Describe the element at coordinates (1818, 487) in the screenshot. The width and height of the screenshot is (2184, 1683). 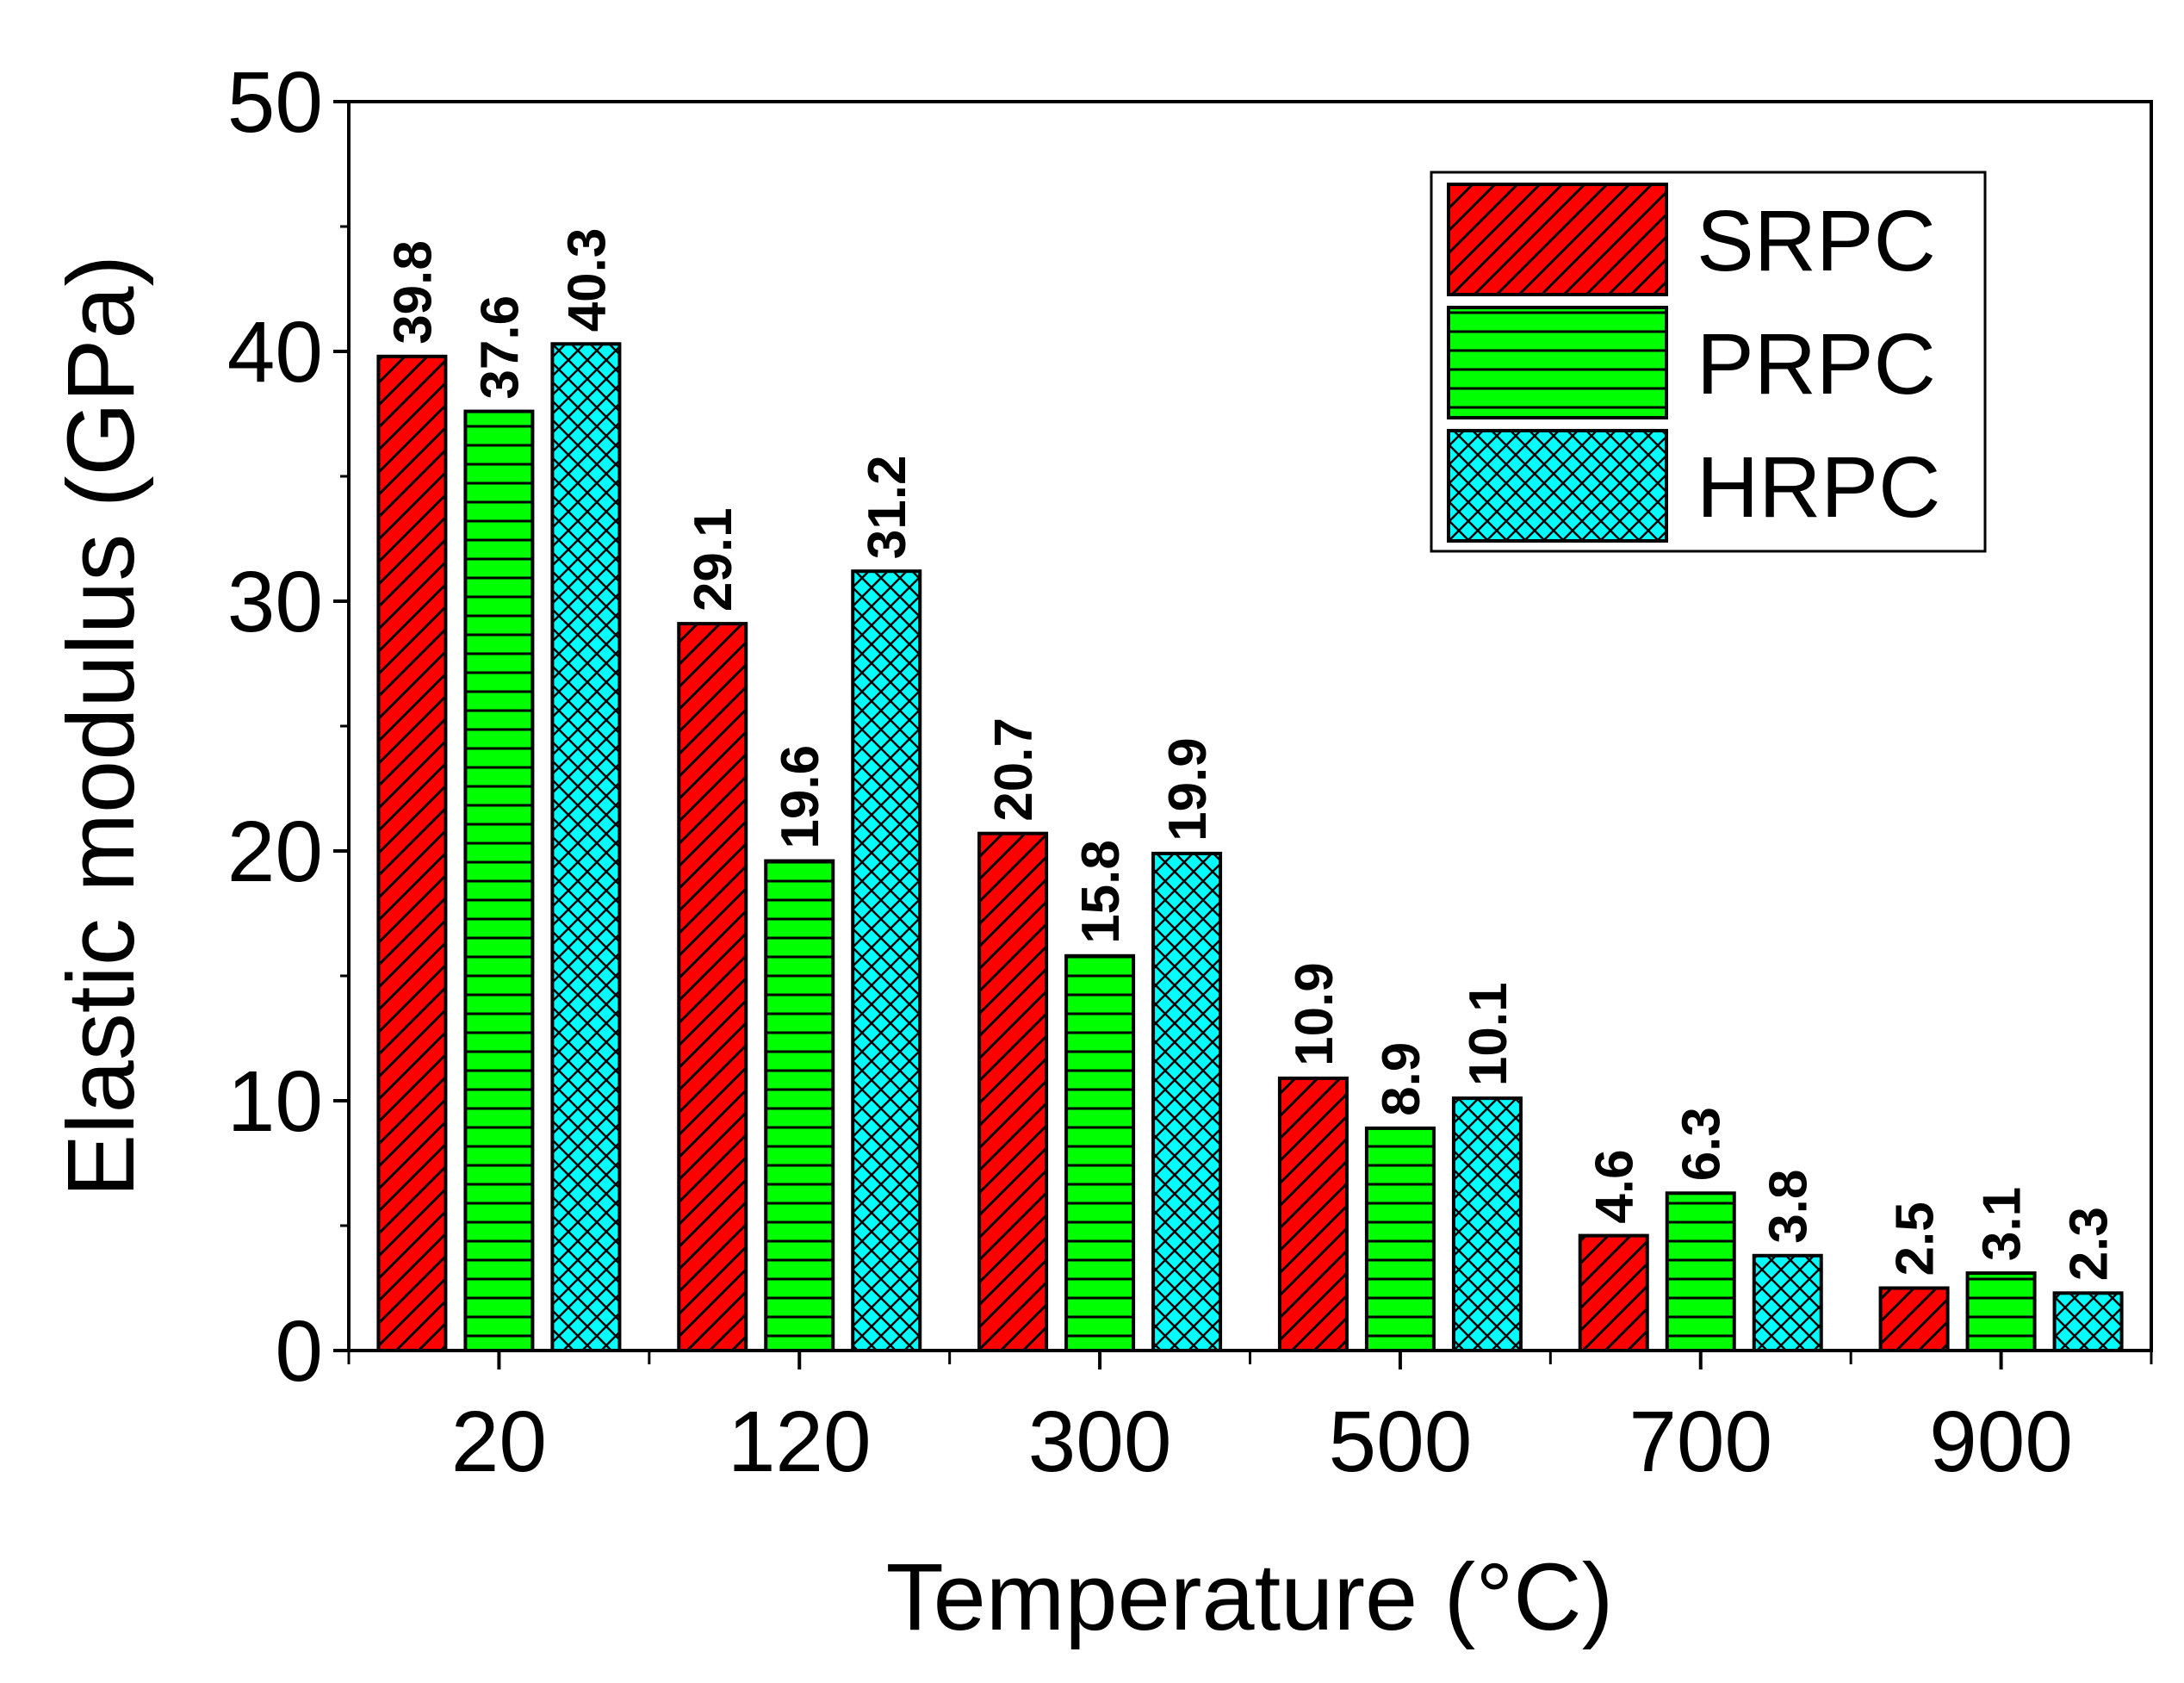
I see `legend-label-hrpc: HRPC` at that location.